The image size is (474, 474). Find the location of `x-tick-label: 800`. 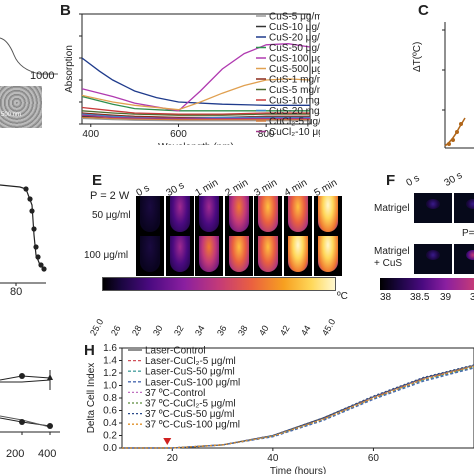

x-tick-label: 800 is located at coordinates (266, 134).